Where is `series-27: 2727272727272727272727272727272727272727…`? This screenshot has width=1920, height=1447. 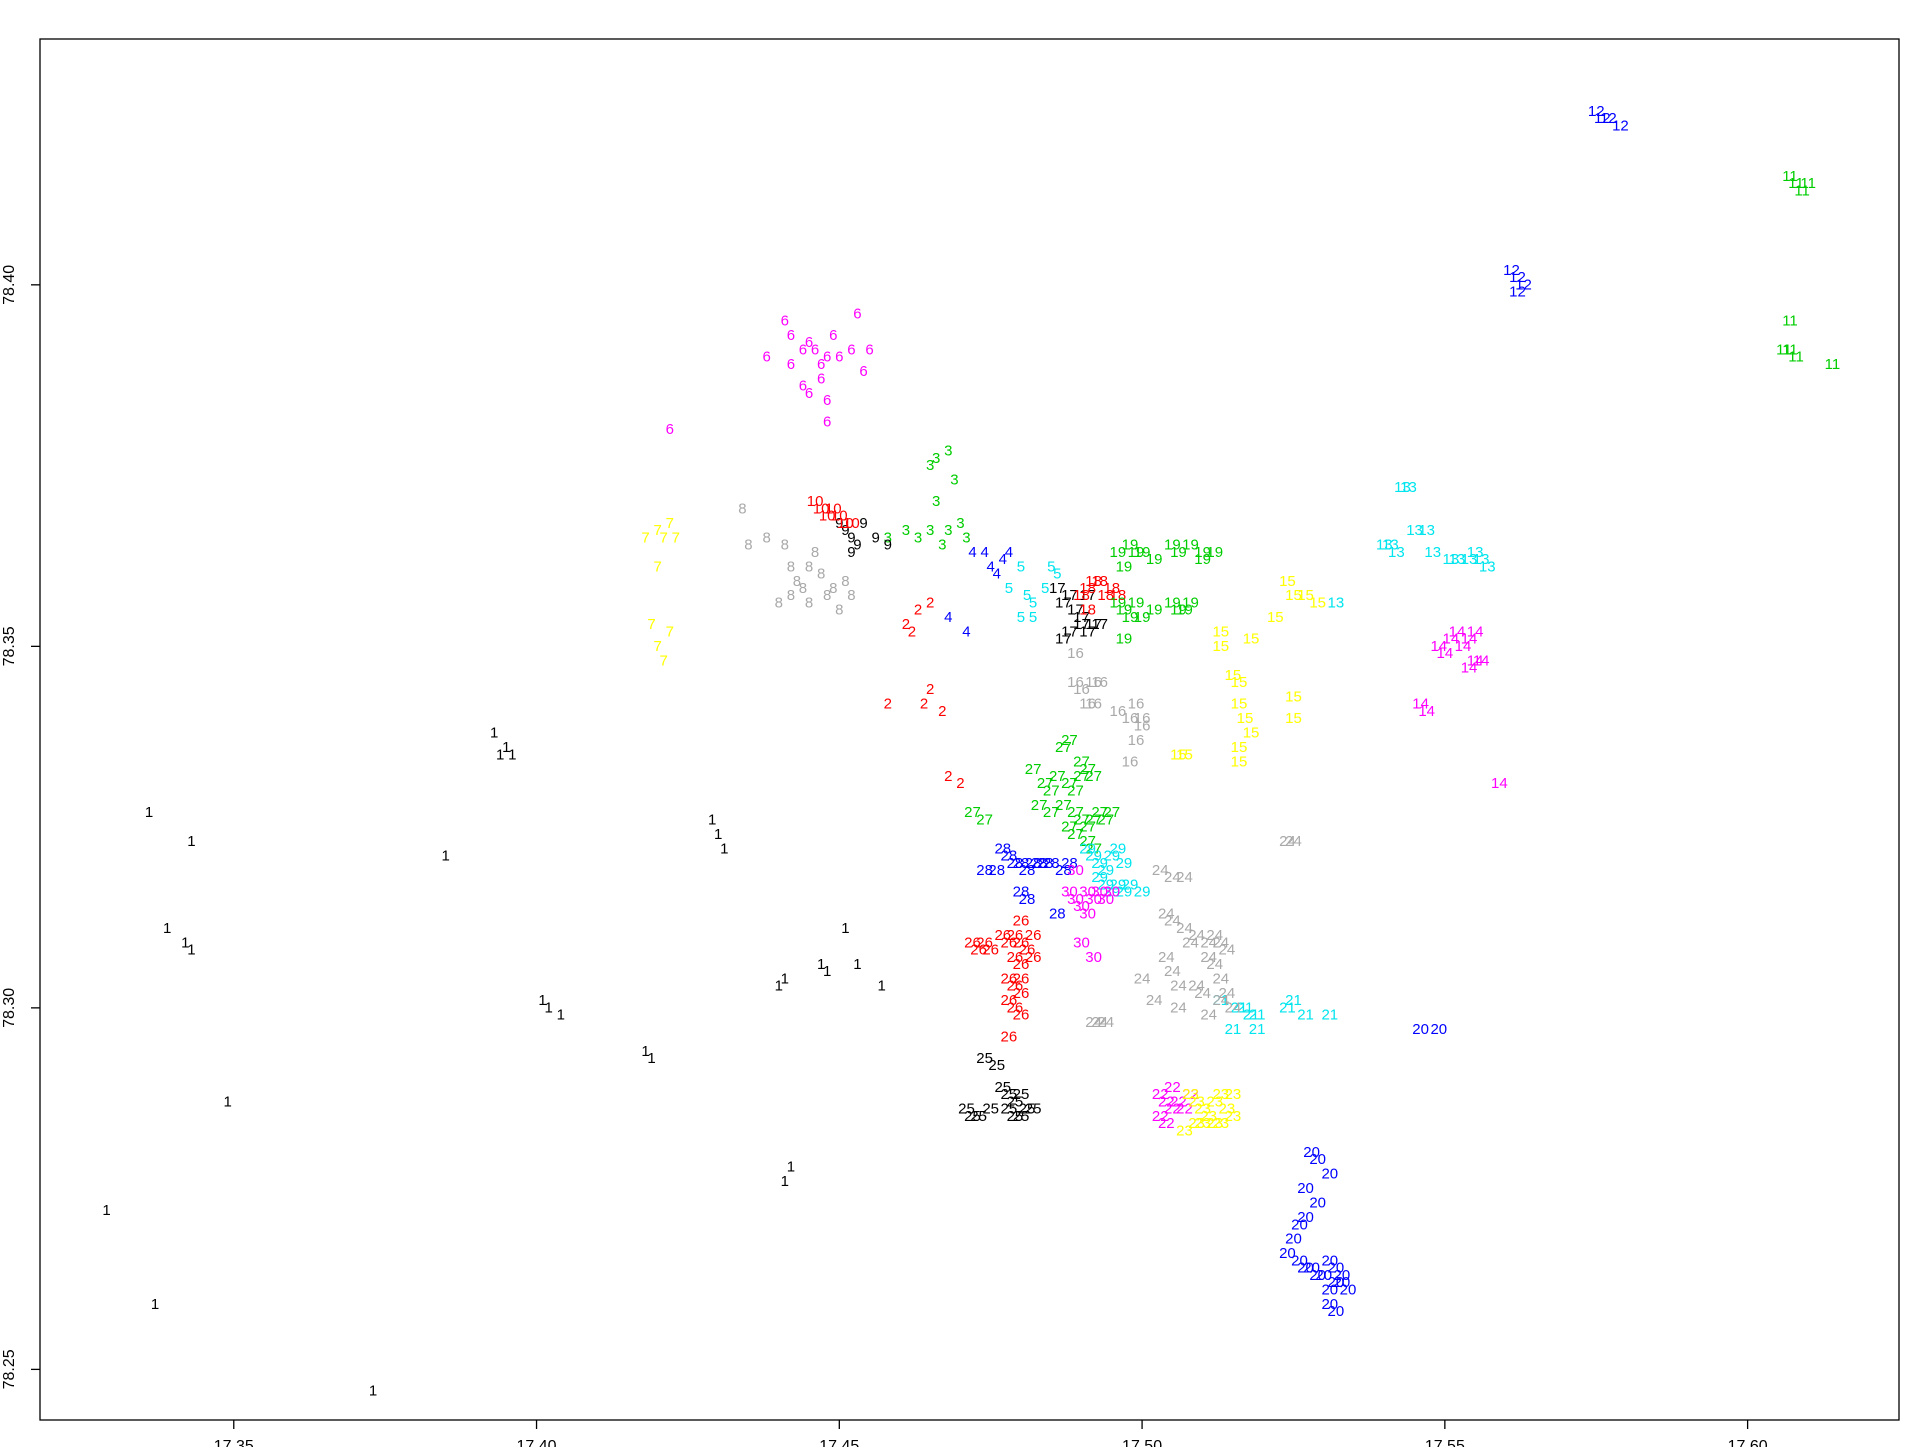 series-27: 2727272727272727272727272727272727272727… is located at coordinates (1042, 794).